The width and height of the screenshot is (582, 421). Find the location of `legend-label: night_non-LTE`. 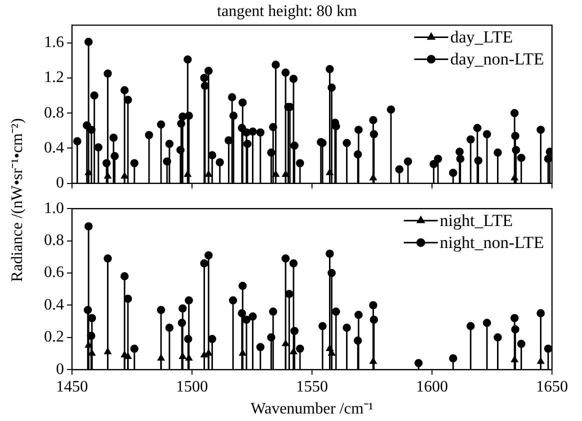

legend-label: night_non-LTE is located at coordinates (492, 242).